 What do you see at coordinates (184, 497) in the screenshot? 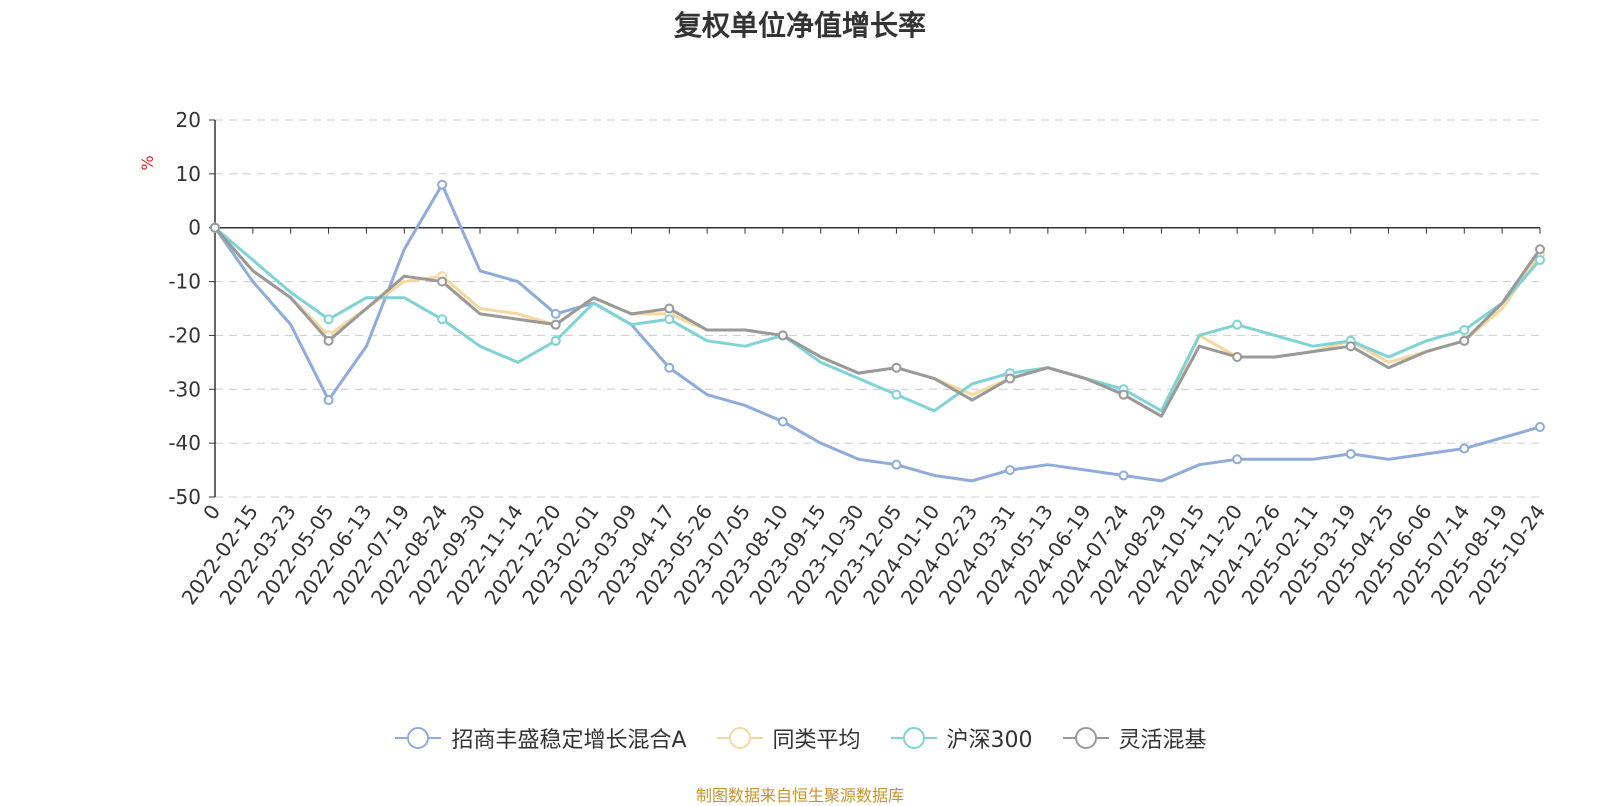
I see `y-tick-label: -50` at bounding box center [184, 497].